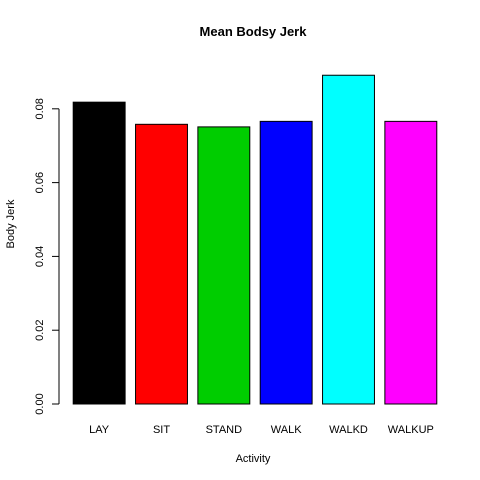  Describe the element at coordinates (411, 262) in the screenshot. I see `bar-walkup` at that location.